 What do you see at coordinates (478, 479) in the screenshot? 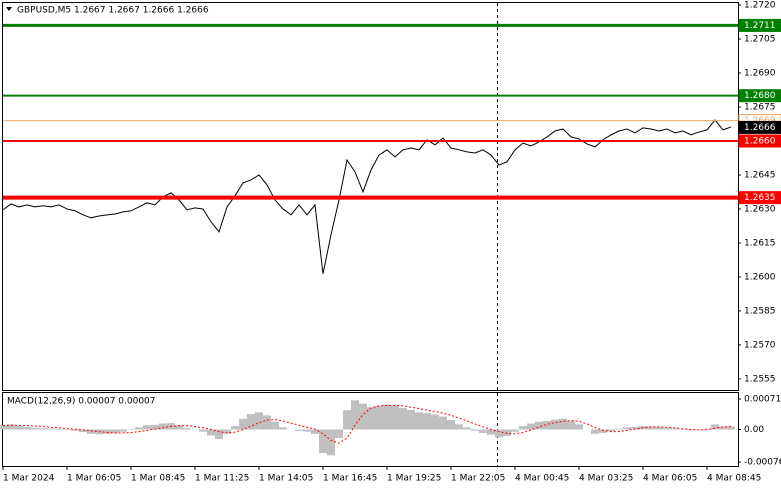
I see `x-tick-label: 1 Mar 22:05` at bounding box center [478, 479].